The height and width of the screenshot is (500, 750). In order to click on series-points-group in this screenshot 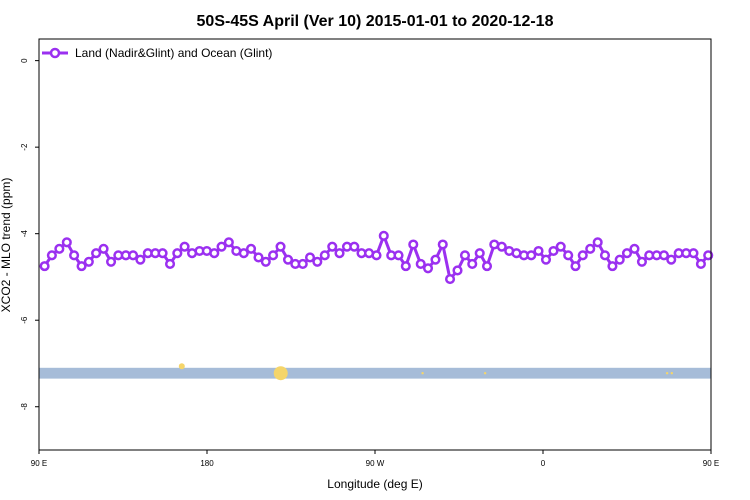, I will do `click(376, 257)`.